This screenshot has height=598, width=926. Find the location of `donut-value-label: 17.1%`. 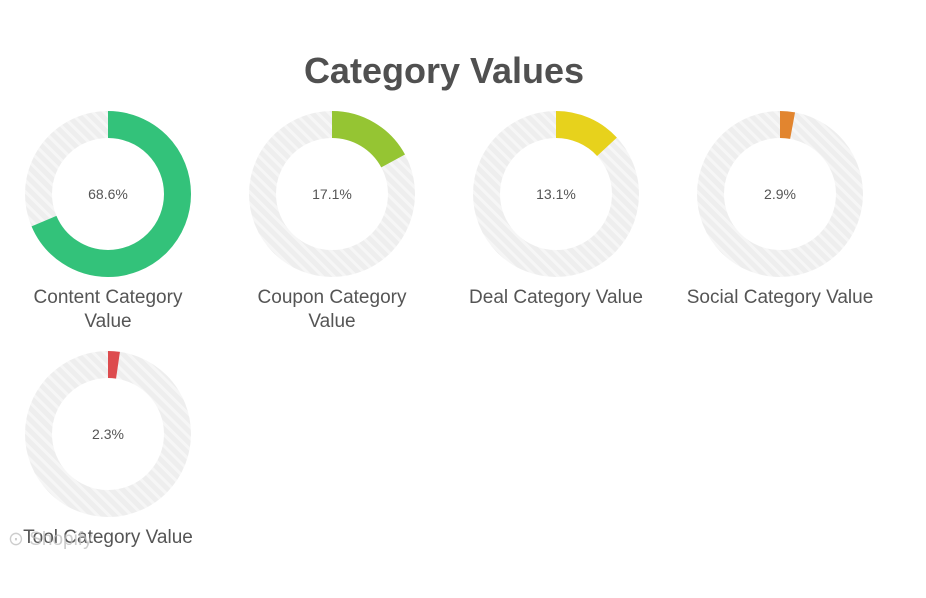

donut-value-label: 17.1% is located at coordinates (332, 194).